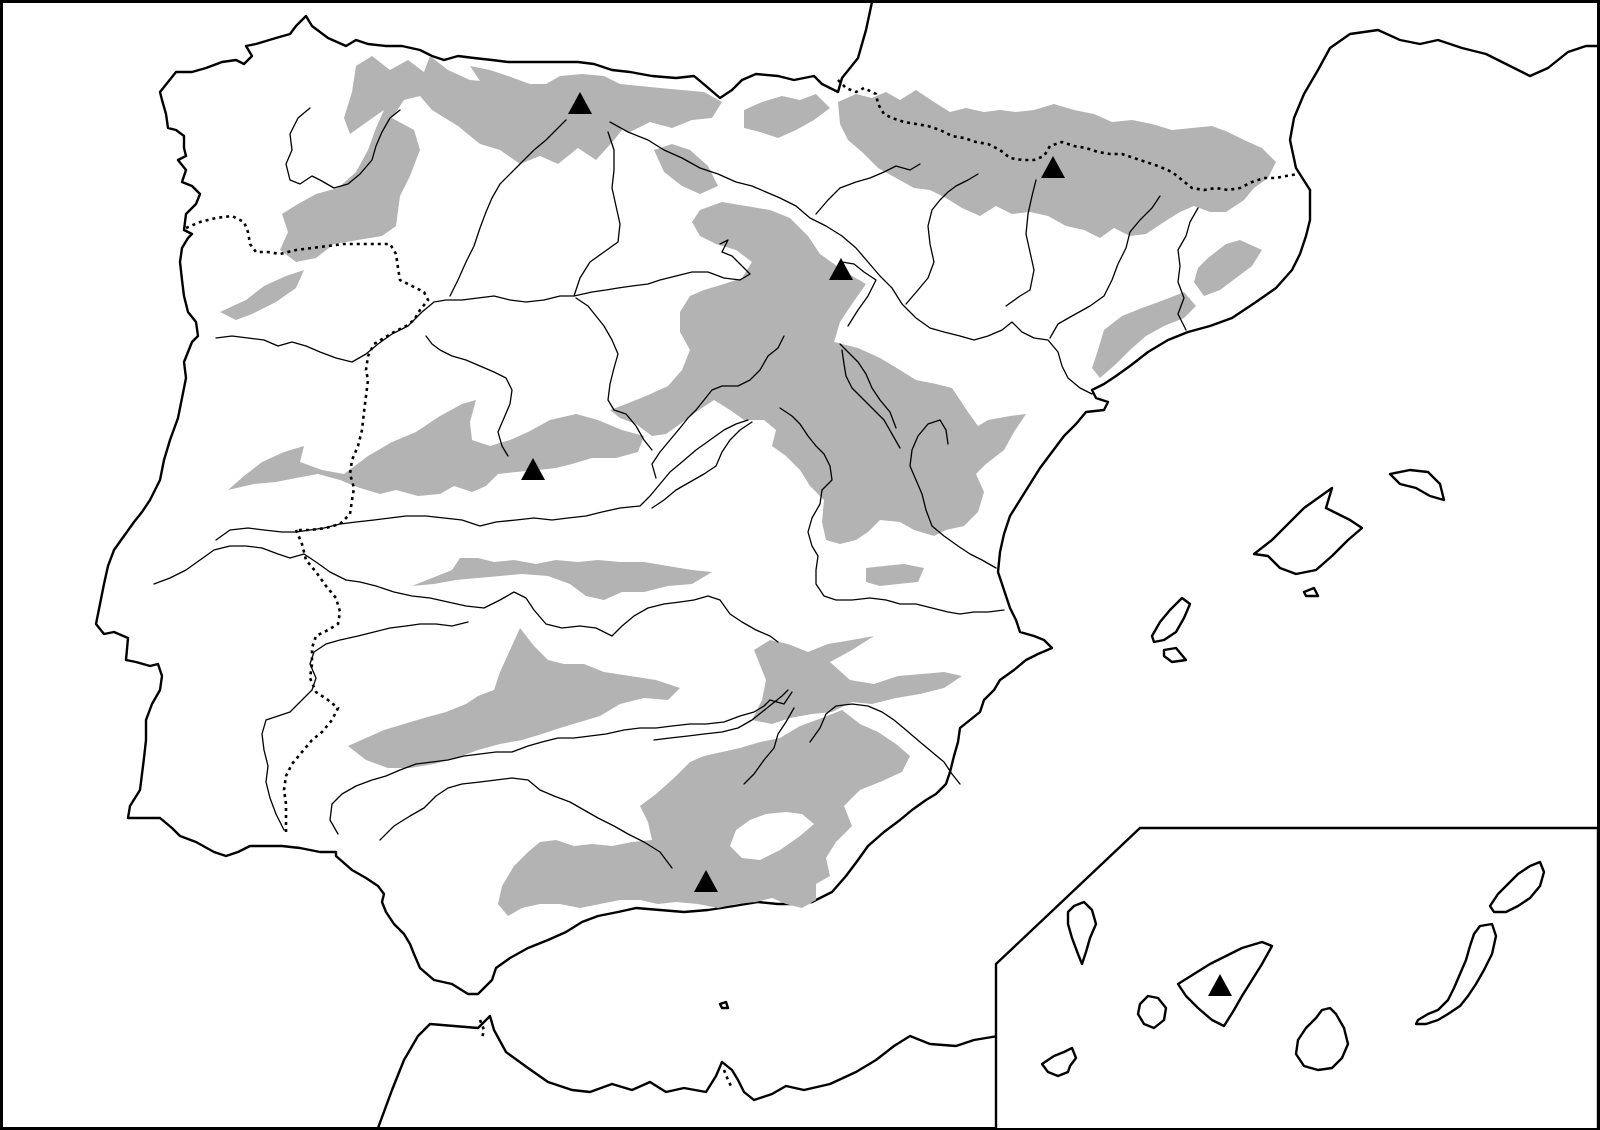  Describe the element at coordinates (769, 746) in the screenshot. I see `river-segura-upper` at that location.